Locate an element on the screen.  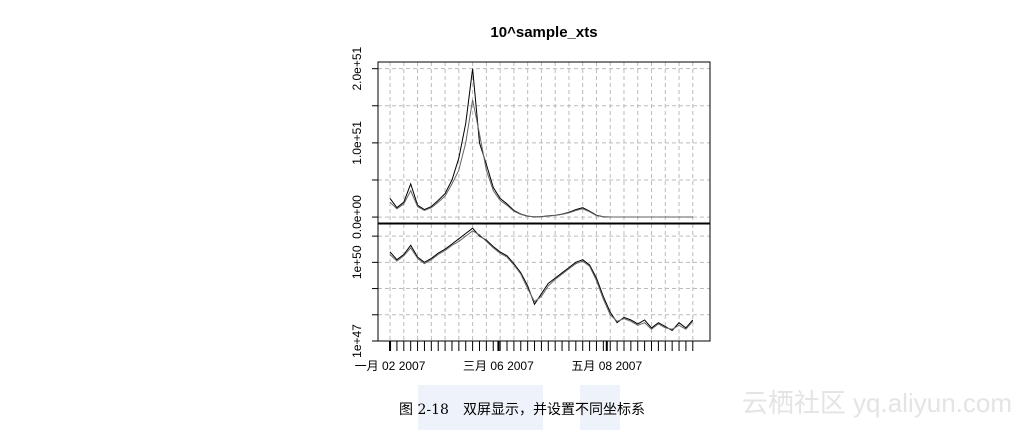
y-tick-label: 1e+50 is located at coordinates (357, 262).